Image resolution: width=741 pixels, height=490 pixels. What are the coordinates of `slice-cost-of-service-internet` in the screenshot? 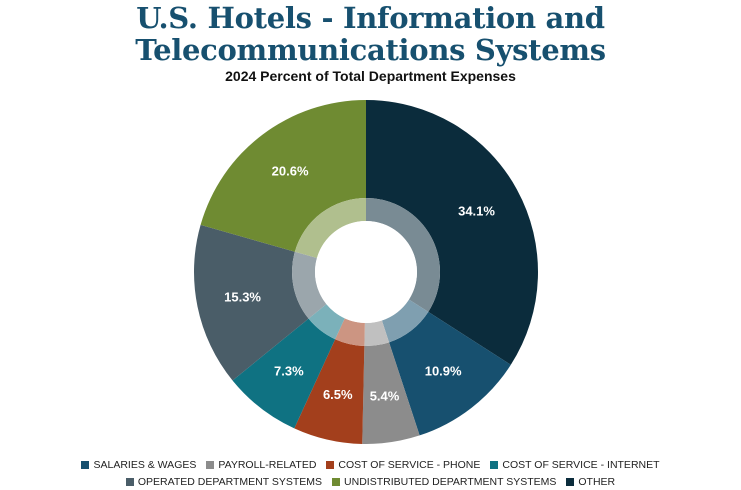 It's located at (284, 373).